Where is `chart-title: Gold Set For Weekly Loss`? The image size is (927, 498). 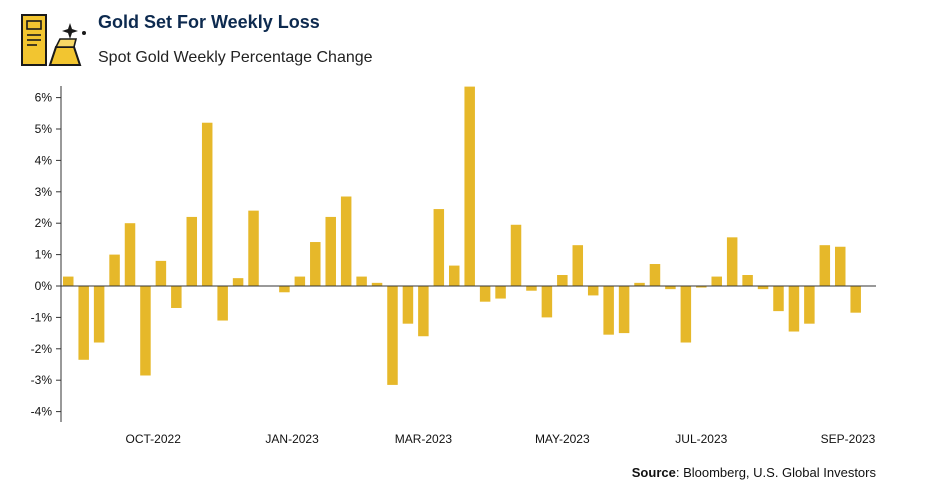
chart-title: Gold Set For Weekly Loss is located at coordinates (209, 22).